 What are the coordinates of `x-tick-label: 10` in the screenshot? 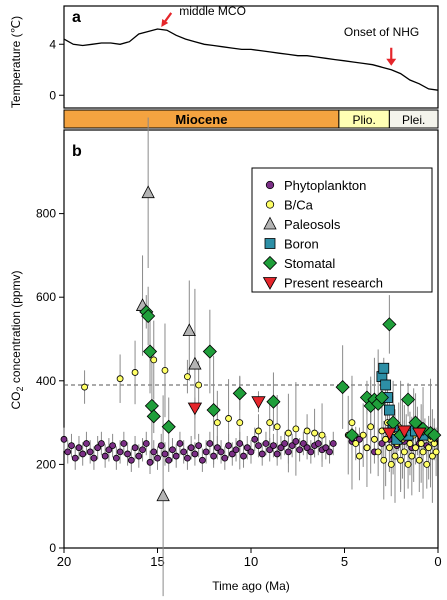 It's located at (251, 561).